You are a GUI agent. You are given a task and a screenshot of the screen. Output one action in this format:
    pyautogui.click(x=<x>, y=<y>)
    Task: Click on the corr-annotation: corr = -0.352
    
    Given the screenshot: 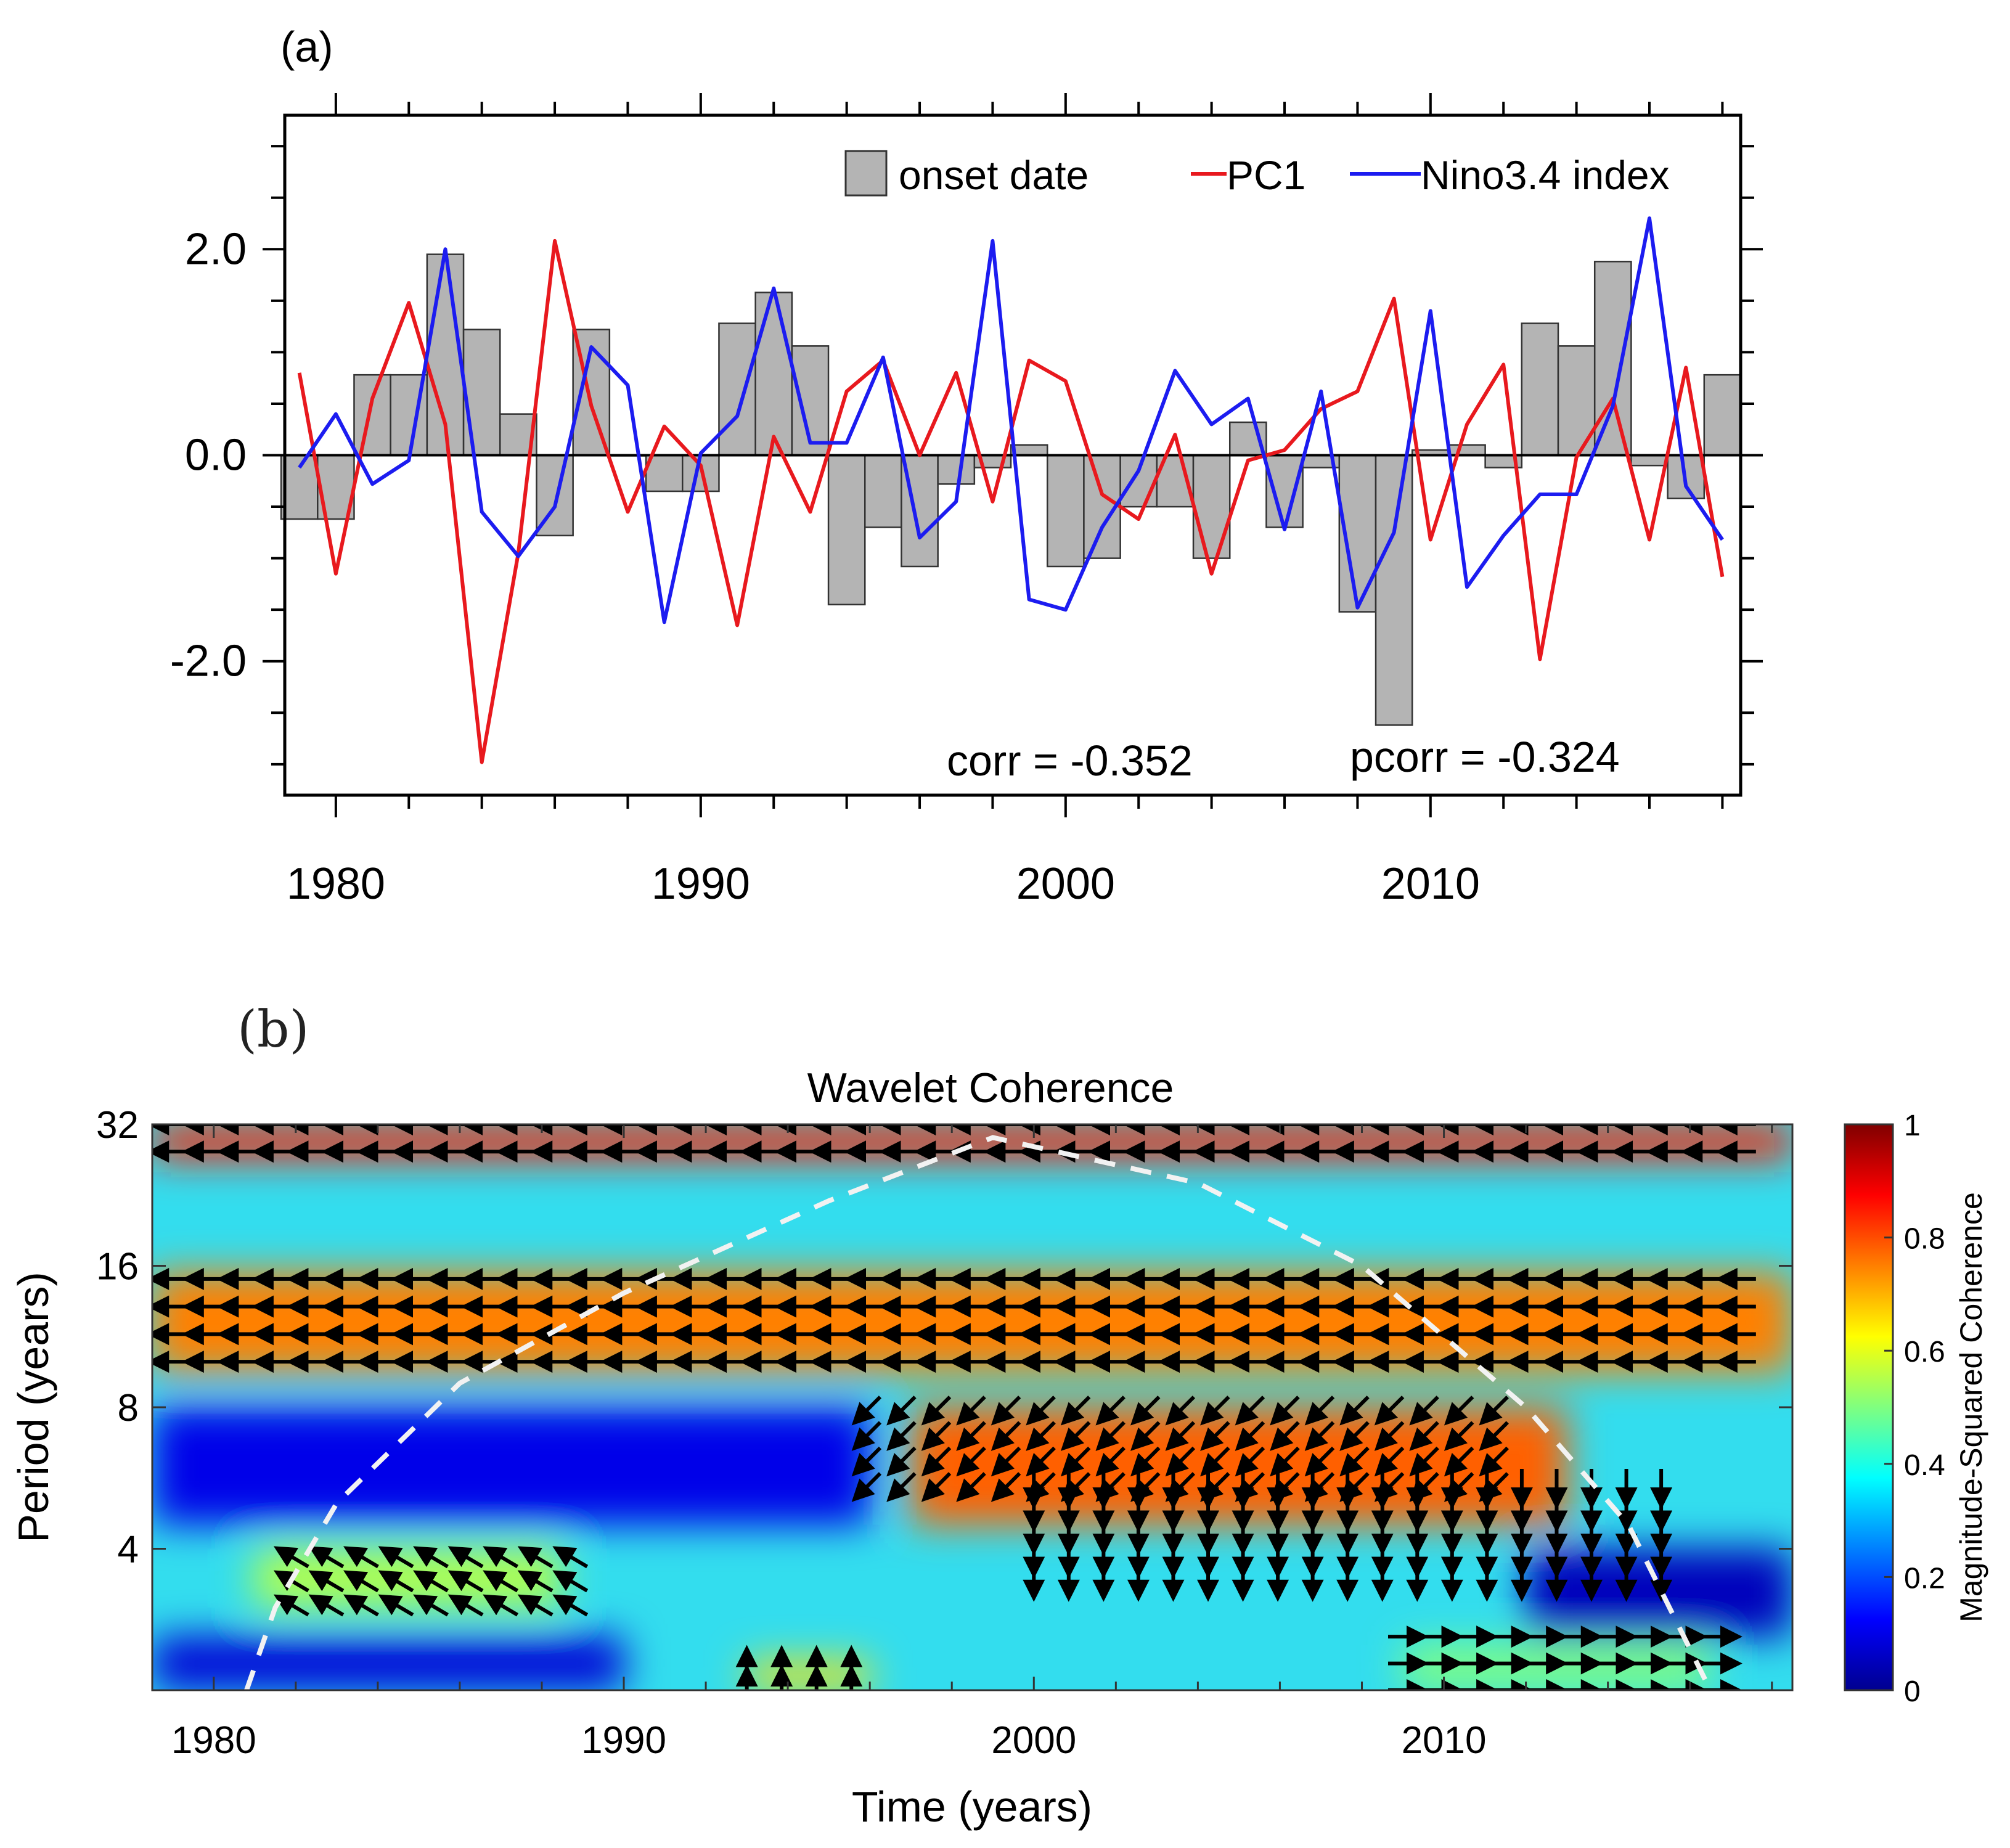 What is the action you would take?
    pyautogui.click(x=1070, y=761)
    